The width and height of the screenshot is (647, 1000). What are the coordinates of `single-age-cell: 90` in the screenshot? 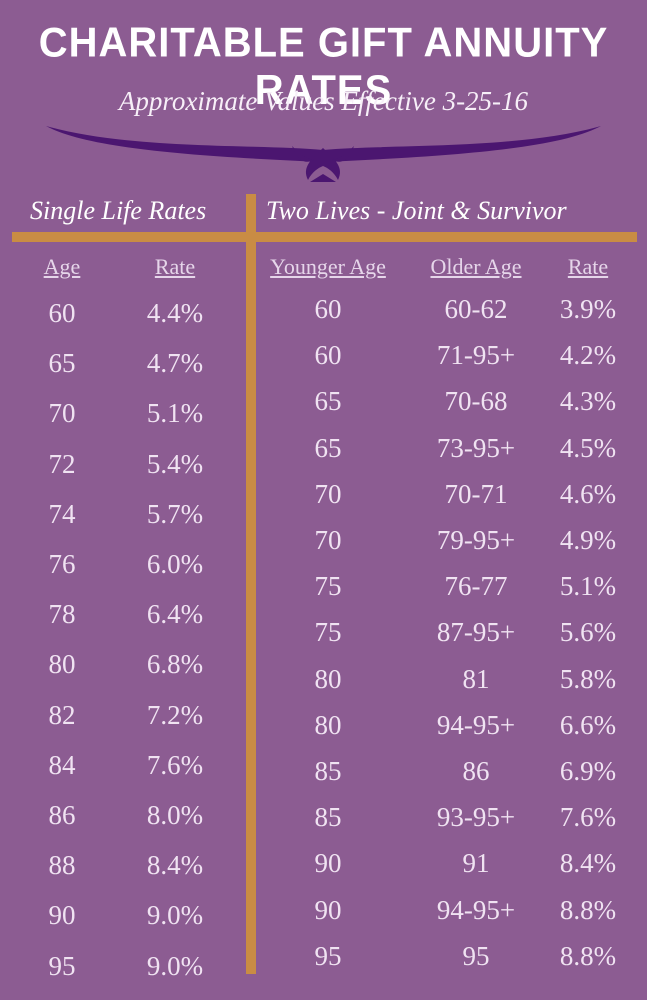 It's located at (62, 915).